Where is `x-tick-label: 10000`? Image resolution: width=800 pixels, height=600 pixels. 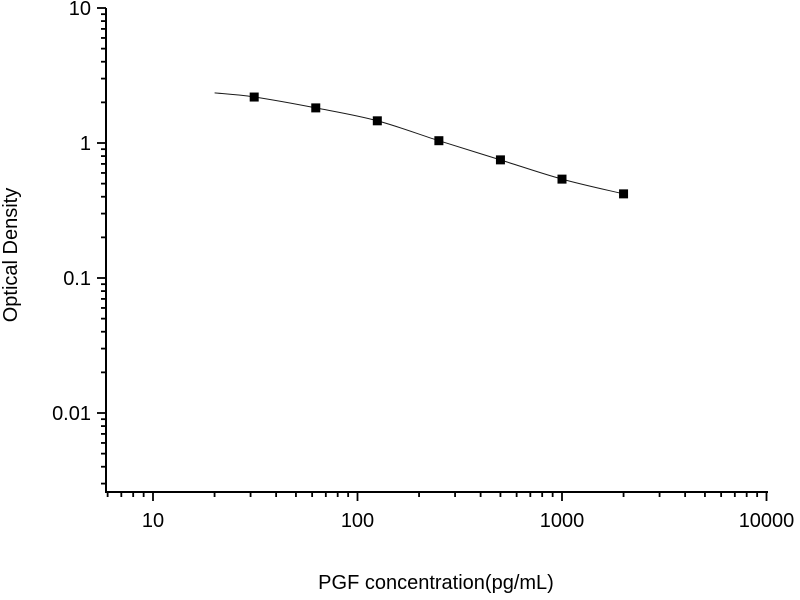
x-tick-label: 10000 is located at coordinates (767, 521).